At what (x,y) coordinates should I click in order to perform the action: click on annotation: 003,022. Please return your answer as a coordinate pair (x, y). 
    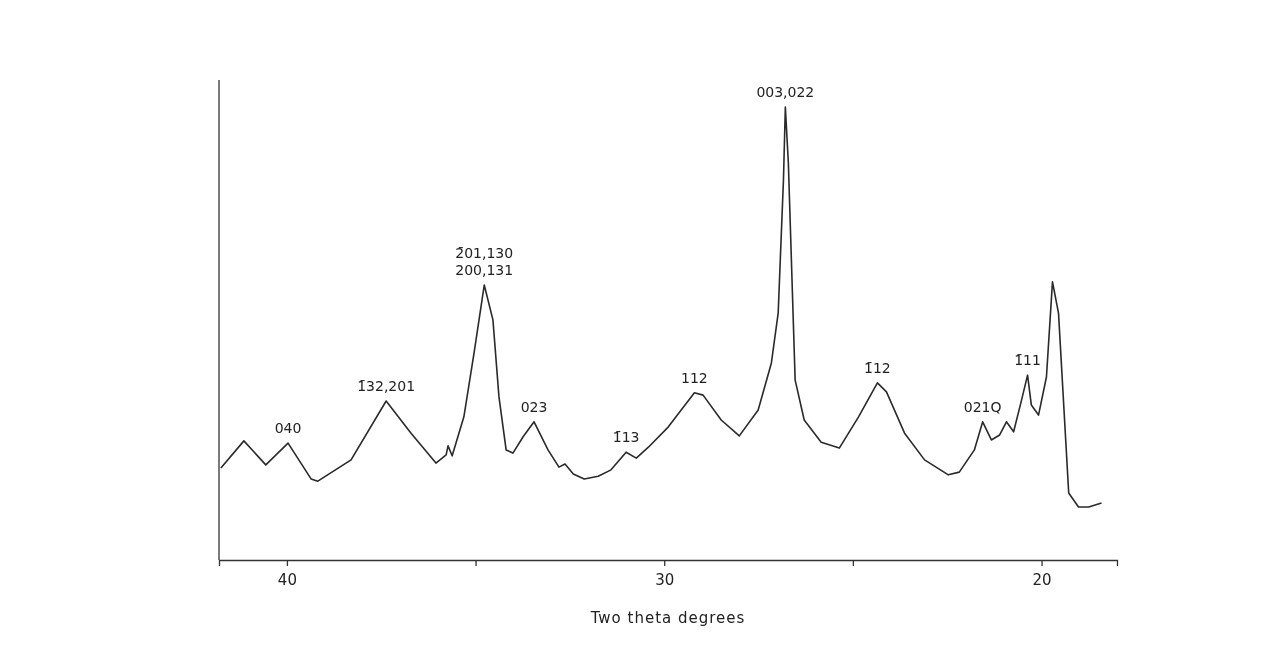
    Looking at the image, I should click on (785, 92).